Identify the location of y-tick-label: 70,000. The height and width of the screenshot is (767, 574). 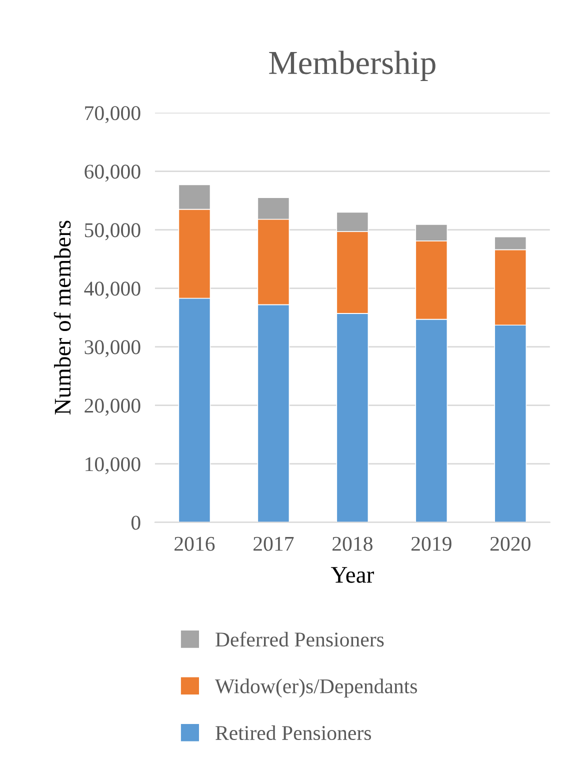
(112, 115).